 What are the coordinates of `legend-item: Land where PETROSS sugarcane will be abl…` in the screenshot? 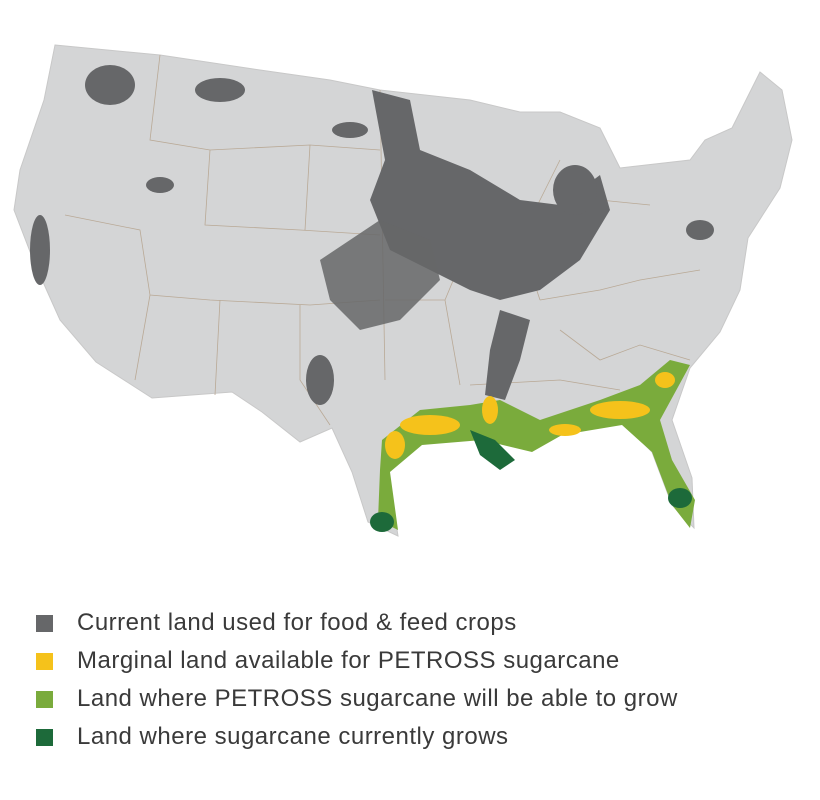 It's located at (357, 699).